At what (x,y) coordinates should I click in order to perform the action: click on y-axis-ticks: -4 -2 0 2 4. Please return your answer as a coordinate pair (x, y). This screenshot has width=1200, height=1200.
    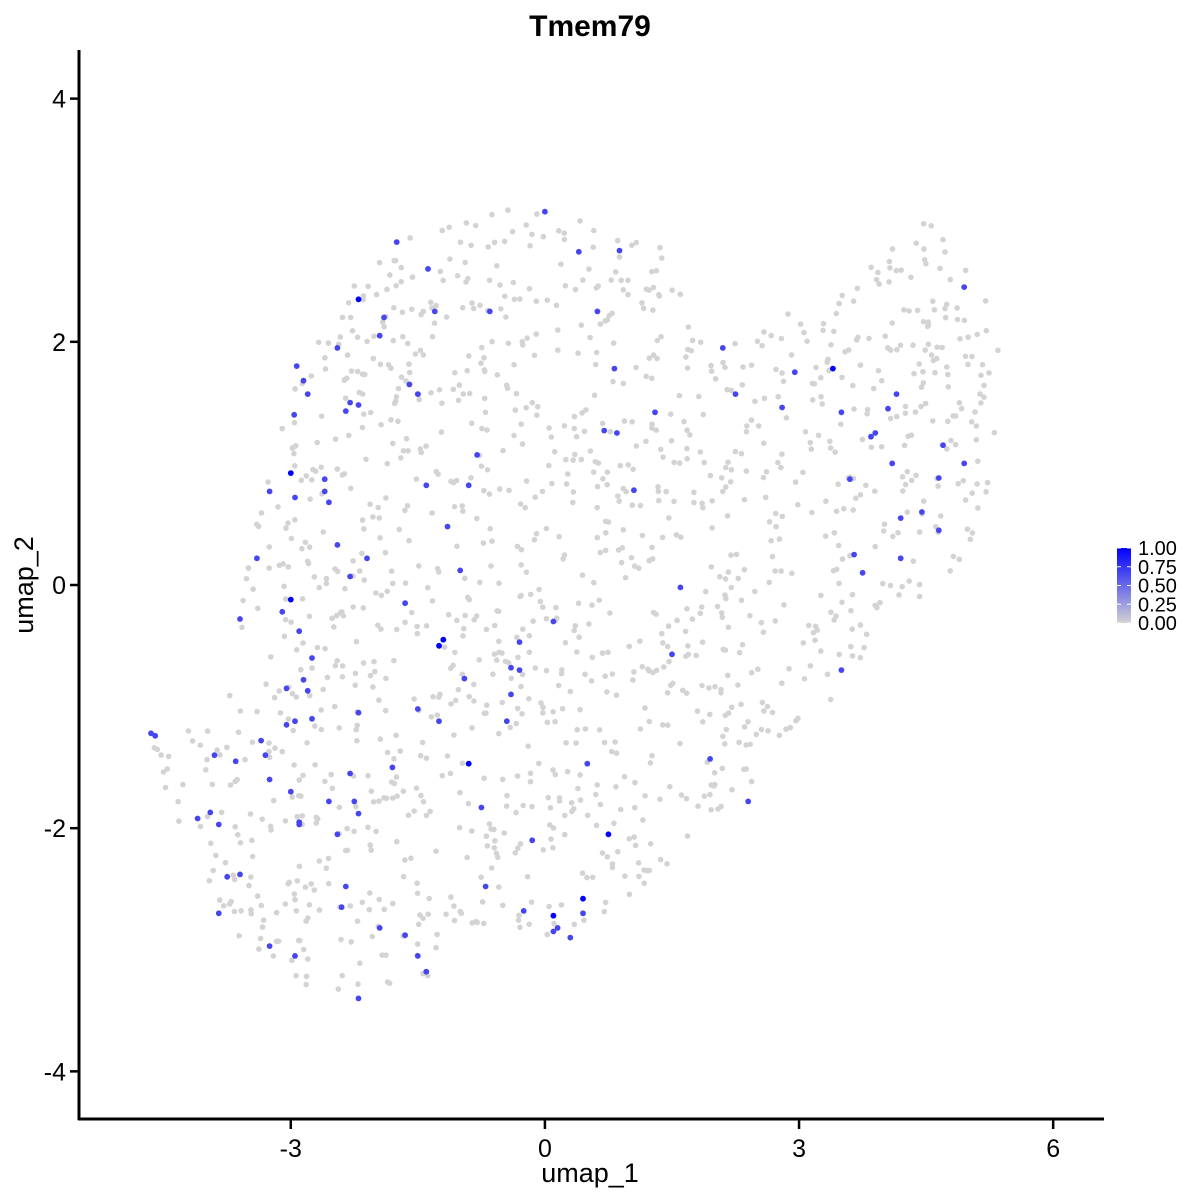
    Looking at the image, I should click on (61, 586).